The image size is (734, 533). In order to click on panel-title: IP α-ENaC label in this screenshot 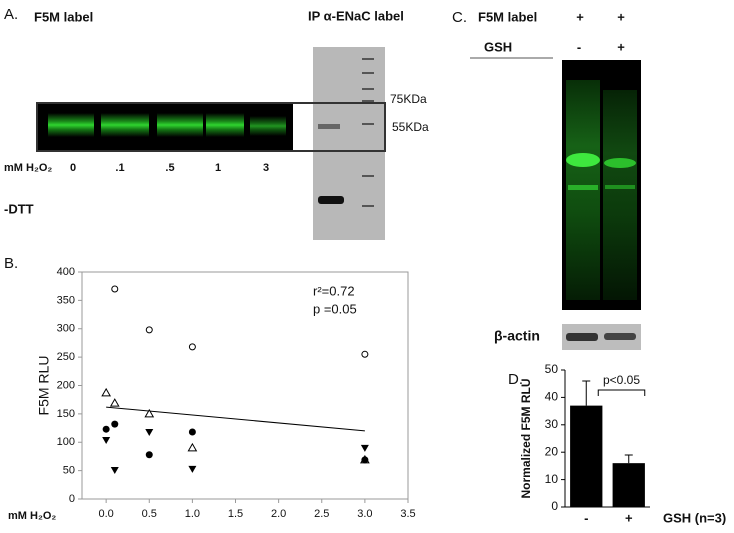, I will do `click(356, 15)`.